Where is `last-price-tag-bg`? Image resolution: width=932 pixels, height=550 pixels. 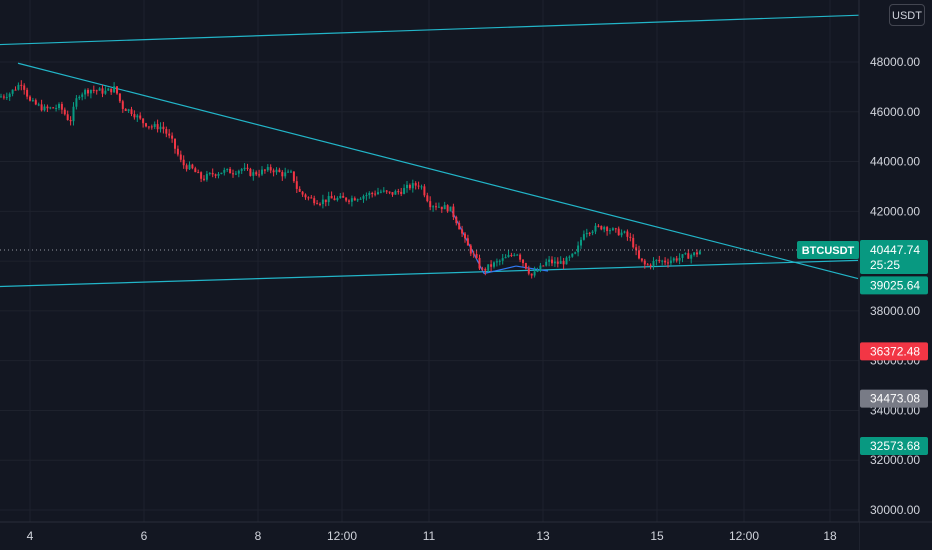 last-price-tag-bg is located at coordinates (894, 257).